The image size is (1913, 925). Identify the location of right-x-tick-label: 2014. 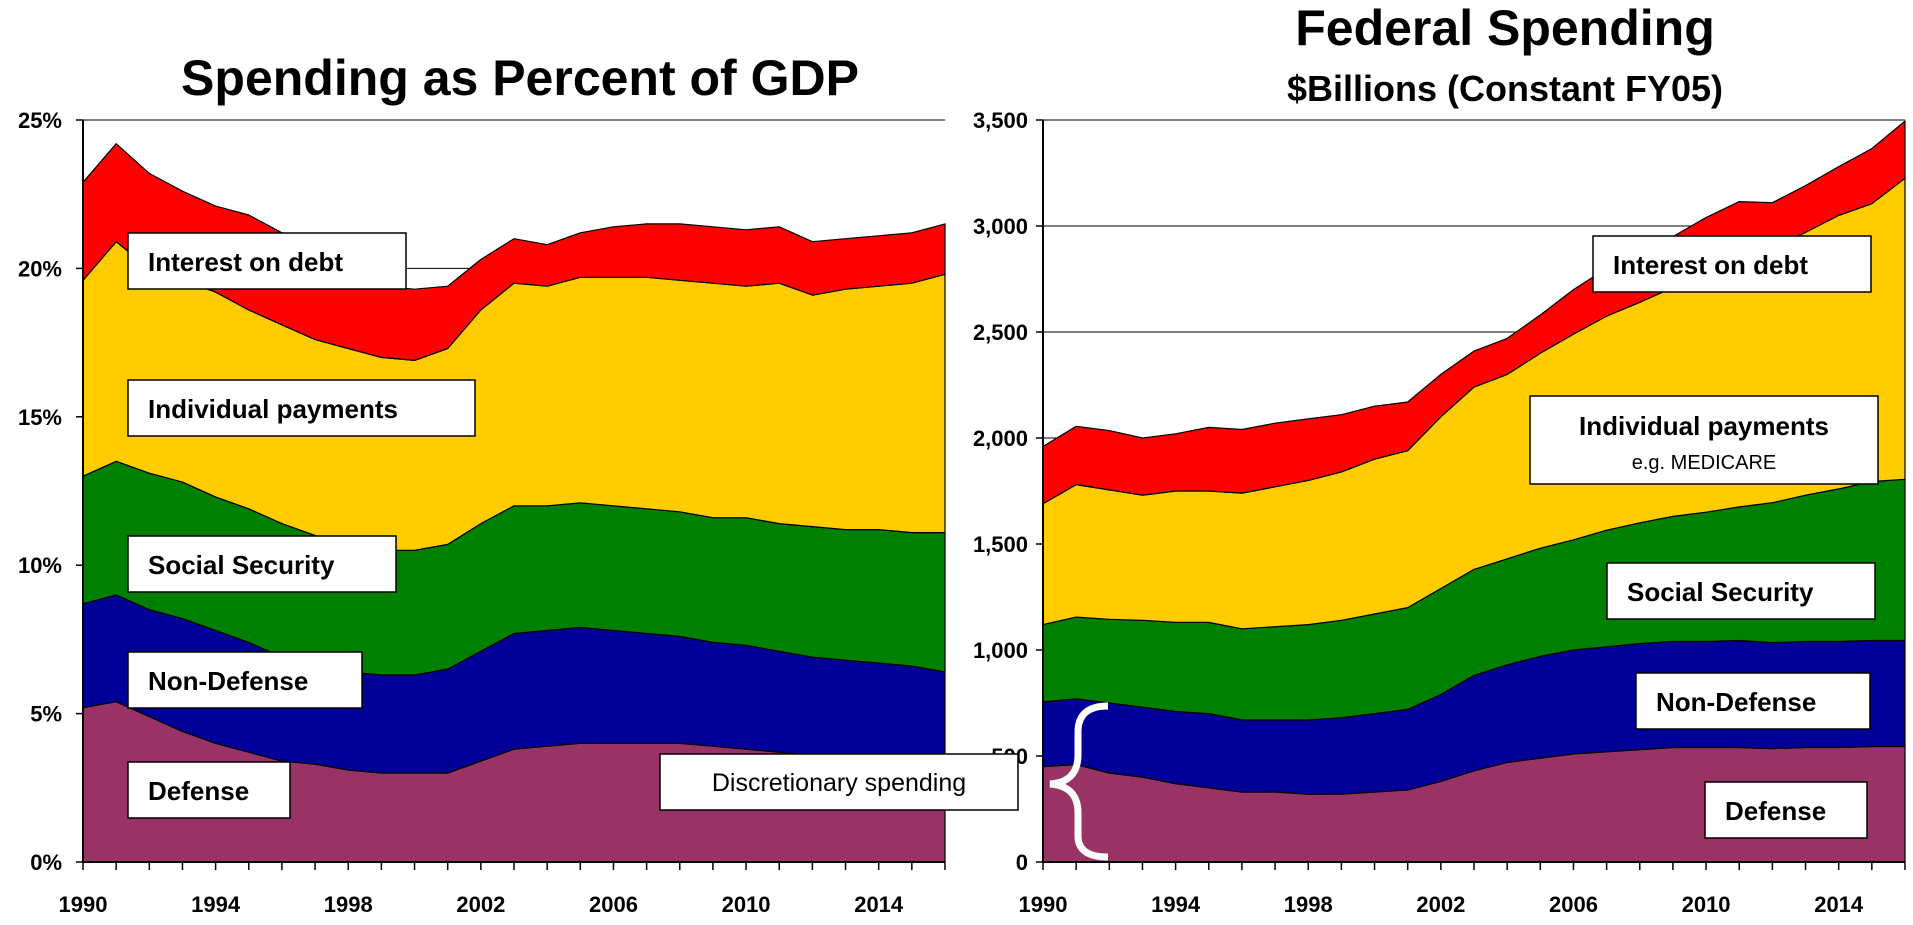
(1839, 904).